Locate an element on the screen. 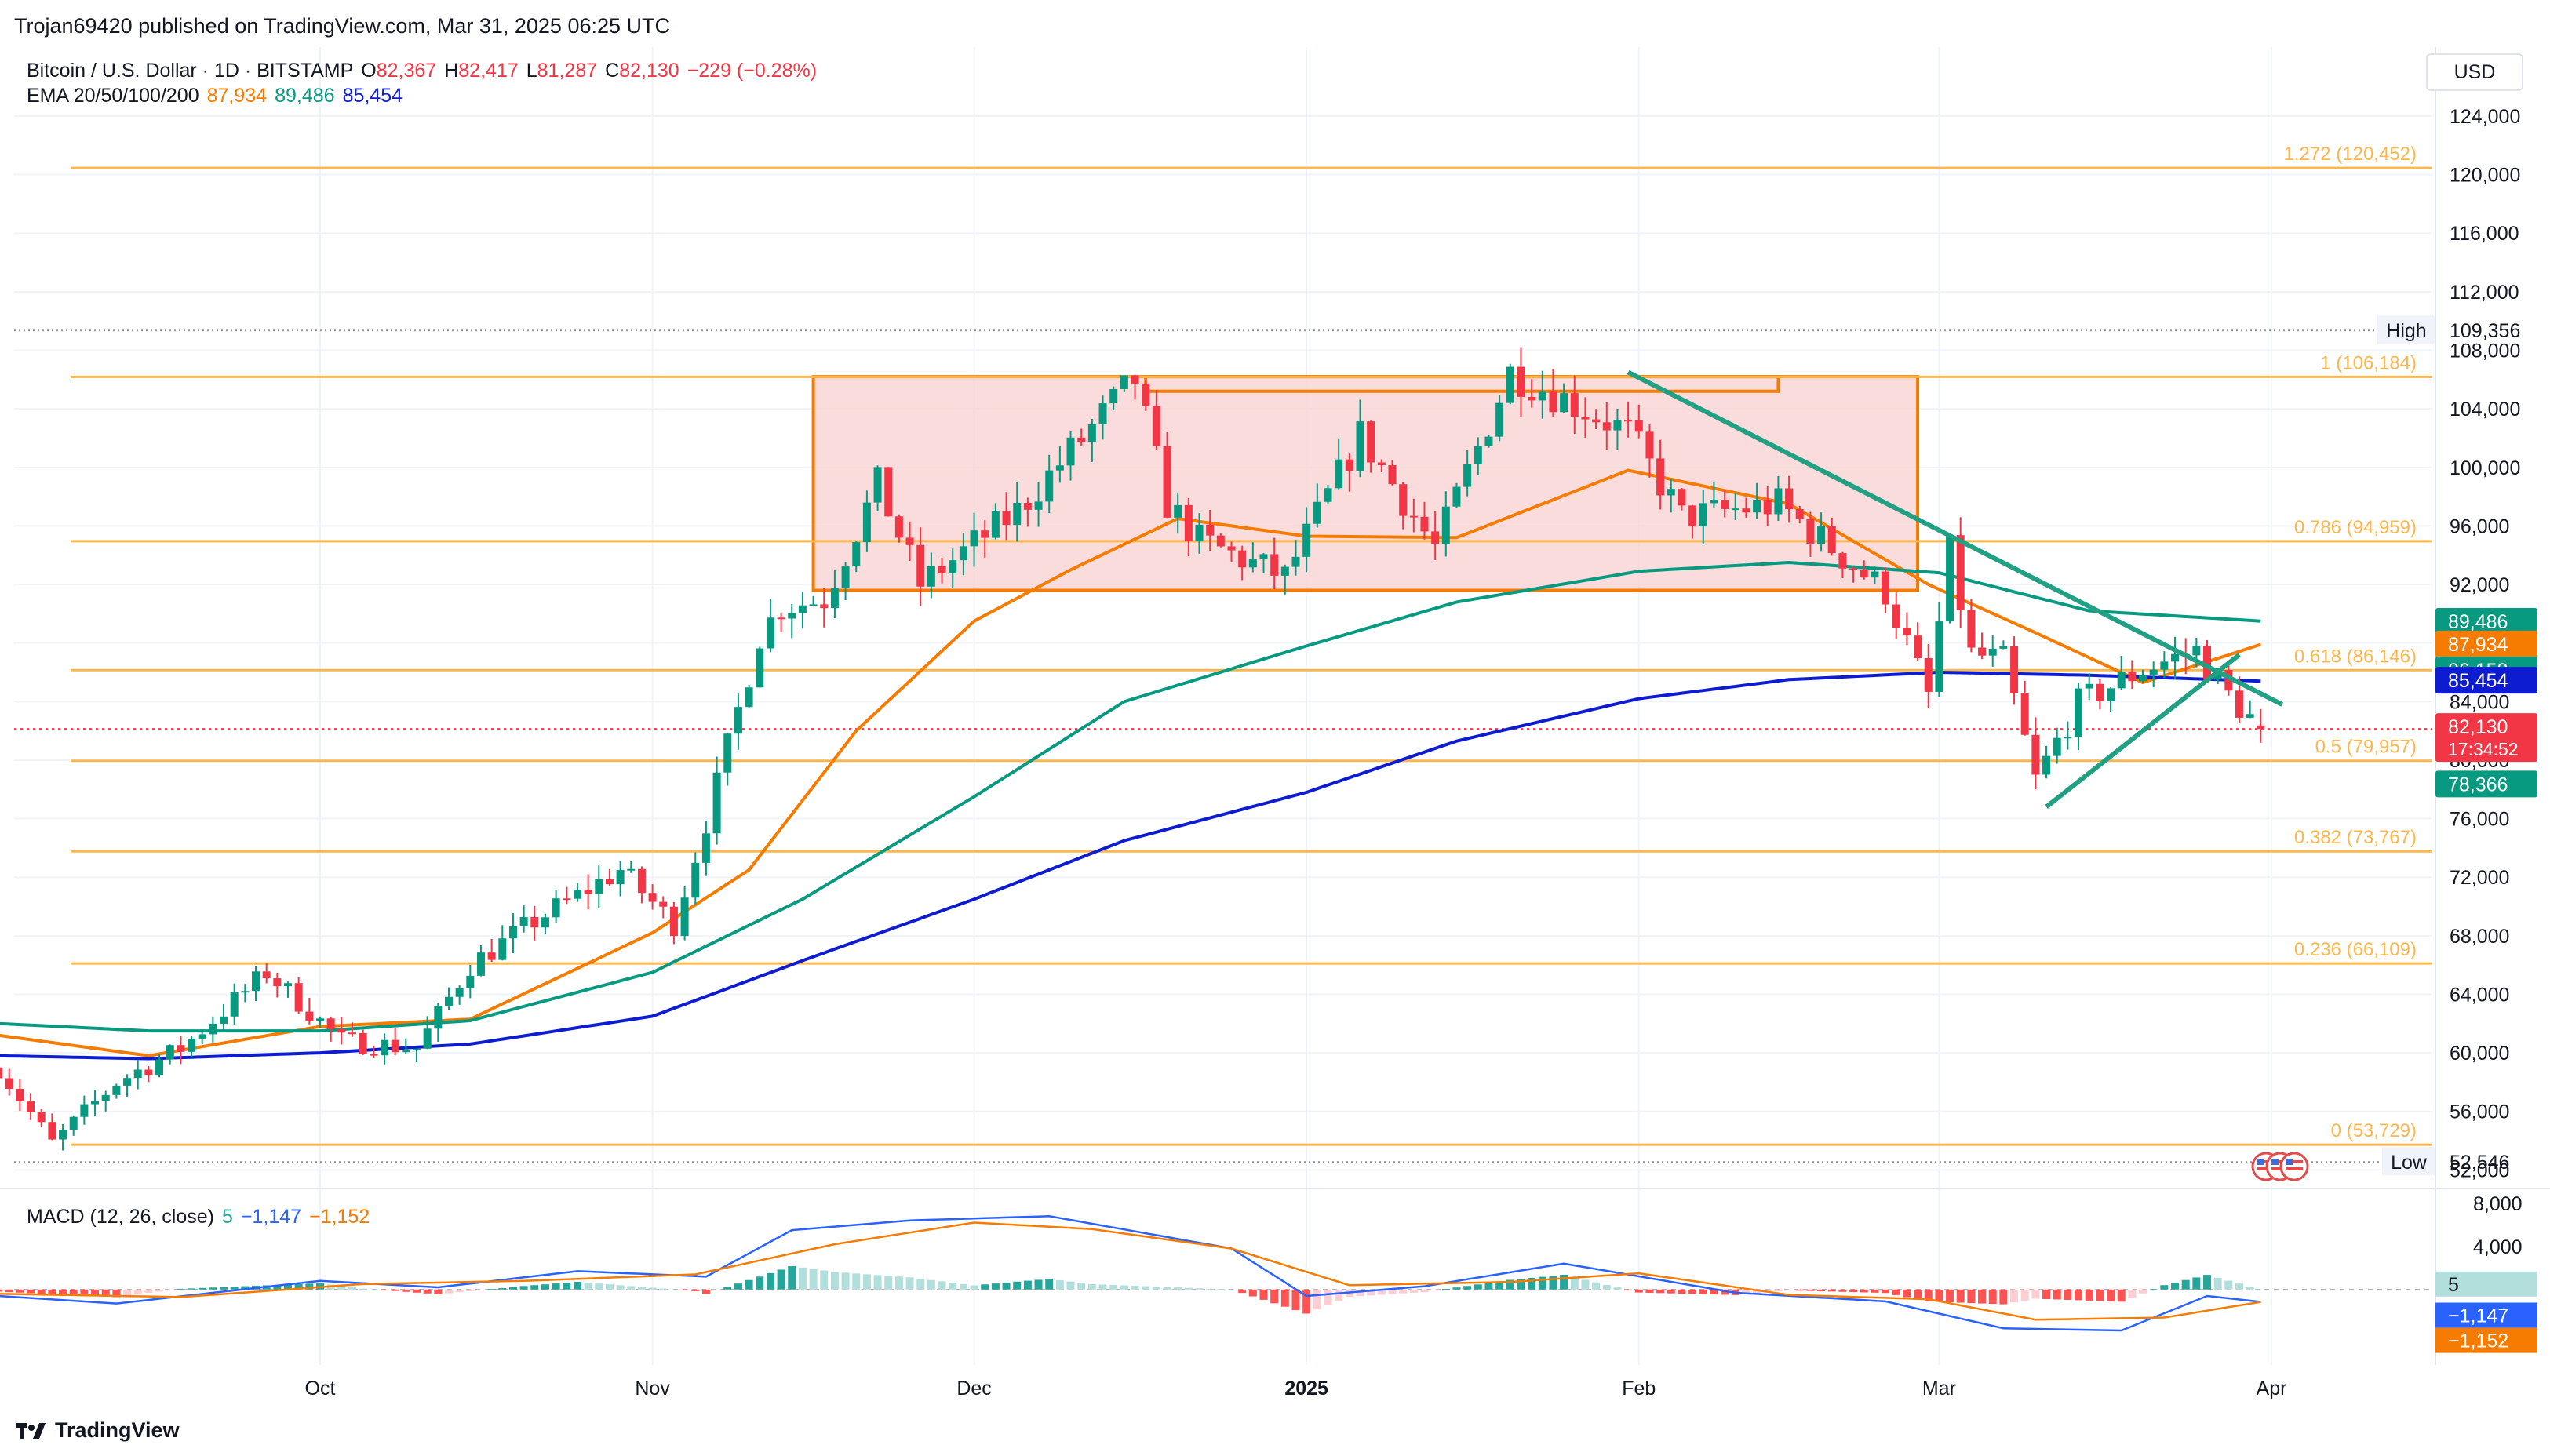 Image resolution: width=2550 pixels, height=1456 pixels. currency-button: USD is located at coordinates (2474, 72).